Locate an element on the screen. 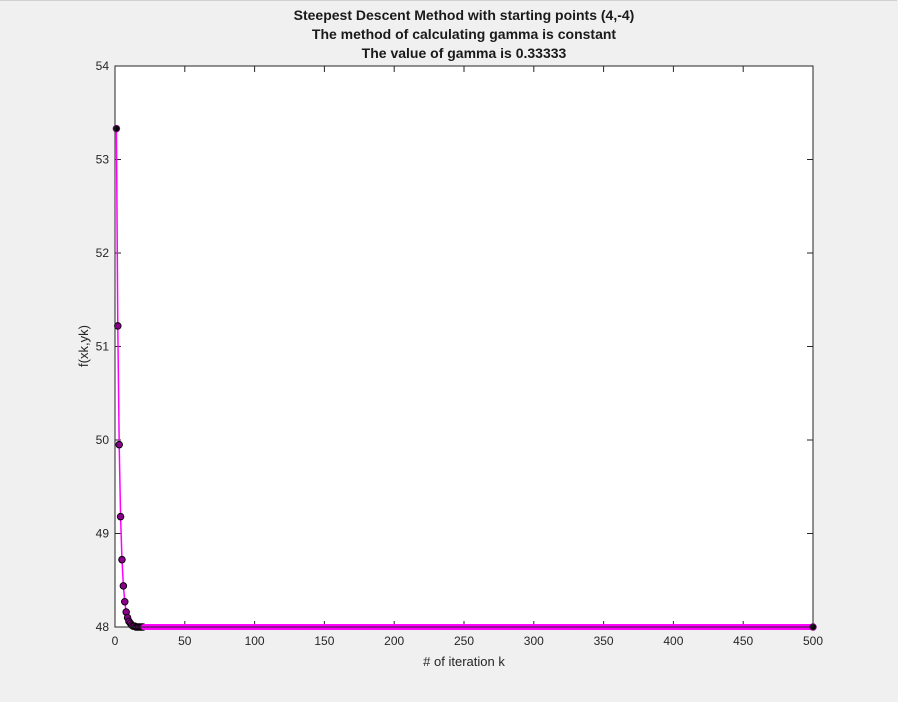  x-tick-label: 450 is located at coordinates (743, 641).